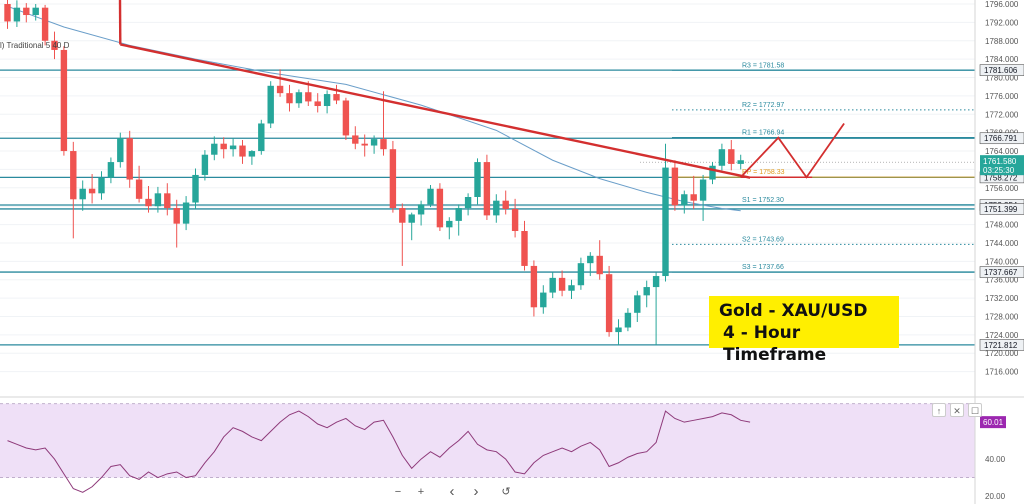 The image size is (1024, 504). What do you see at coordinates (476, 491) in the screenshot?
I see `scroll-right-button: ›` at bounding box center [476, 491].